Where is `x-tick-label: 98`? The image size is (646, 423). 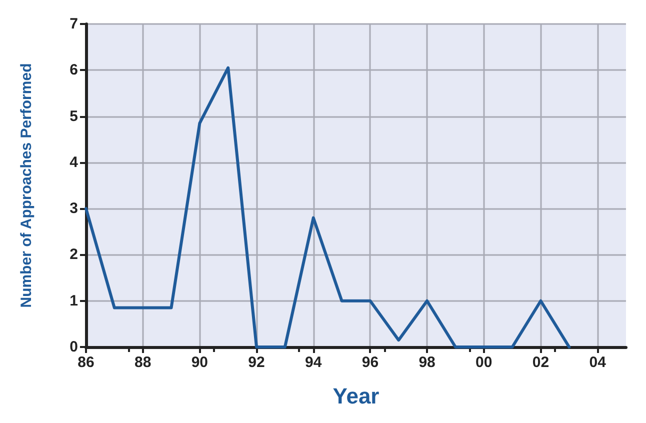 x-tick-label: 98 is located at coordinates (427, 362).